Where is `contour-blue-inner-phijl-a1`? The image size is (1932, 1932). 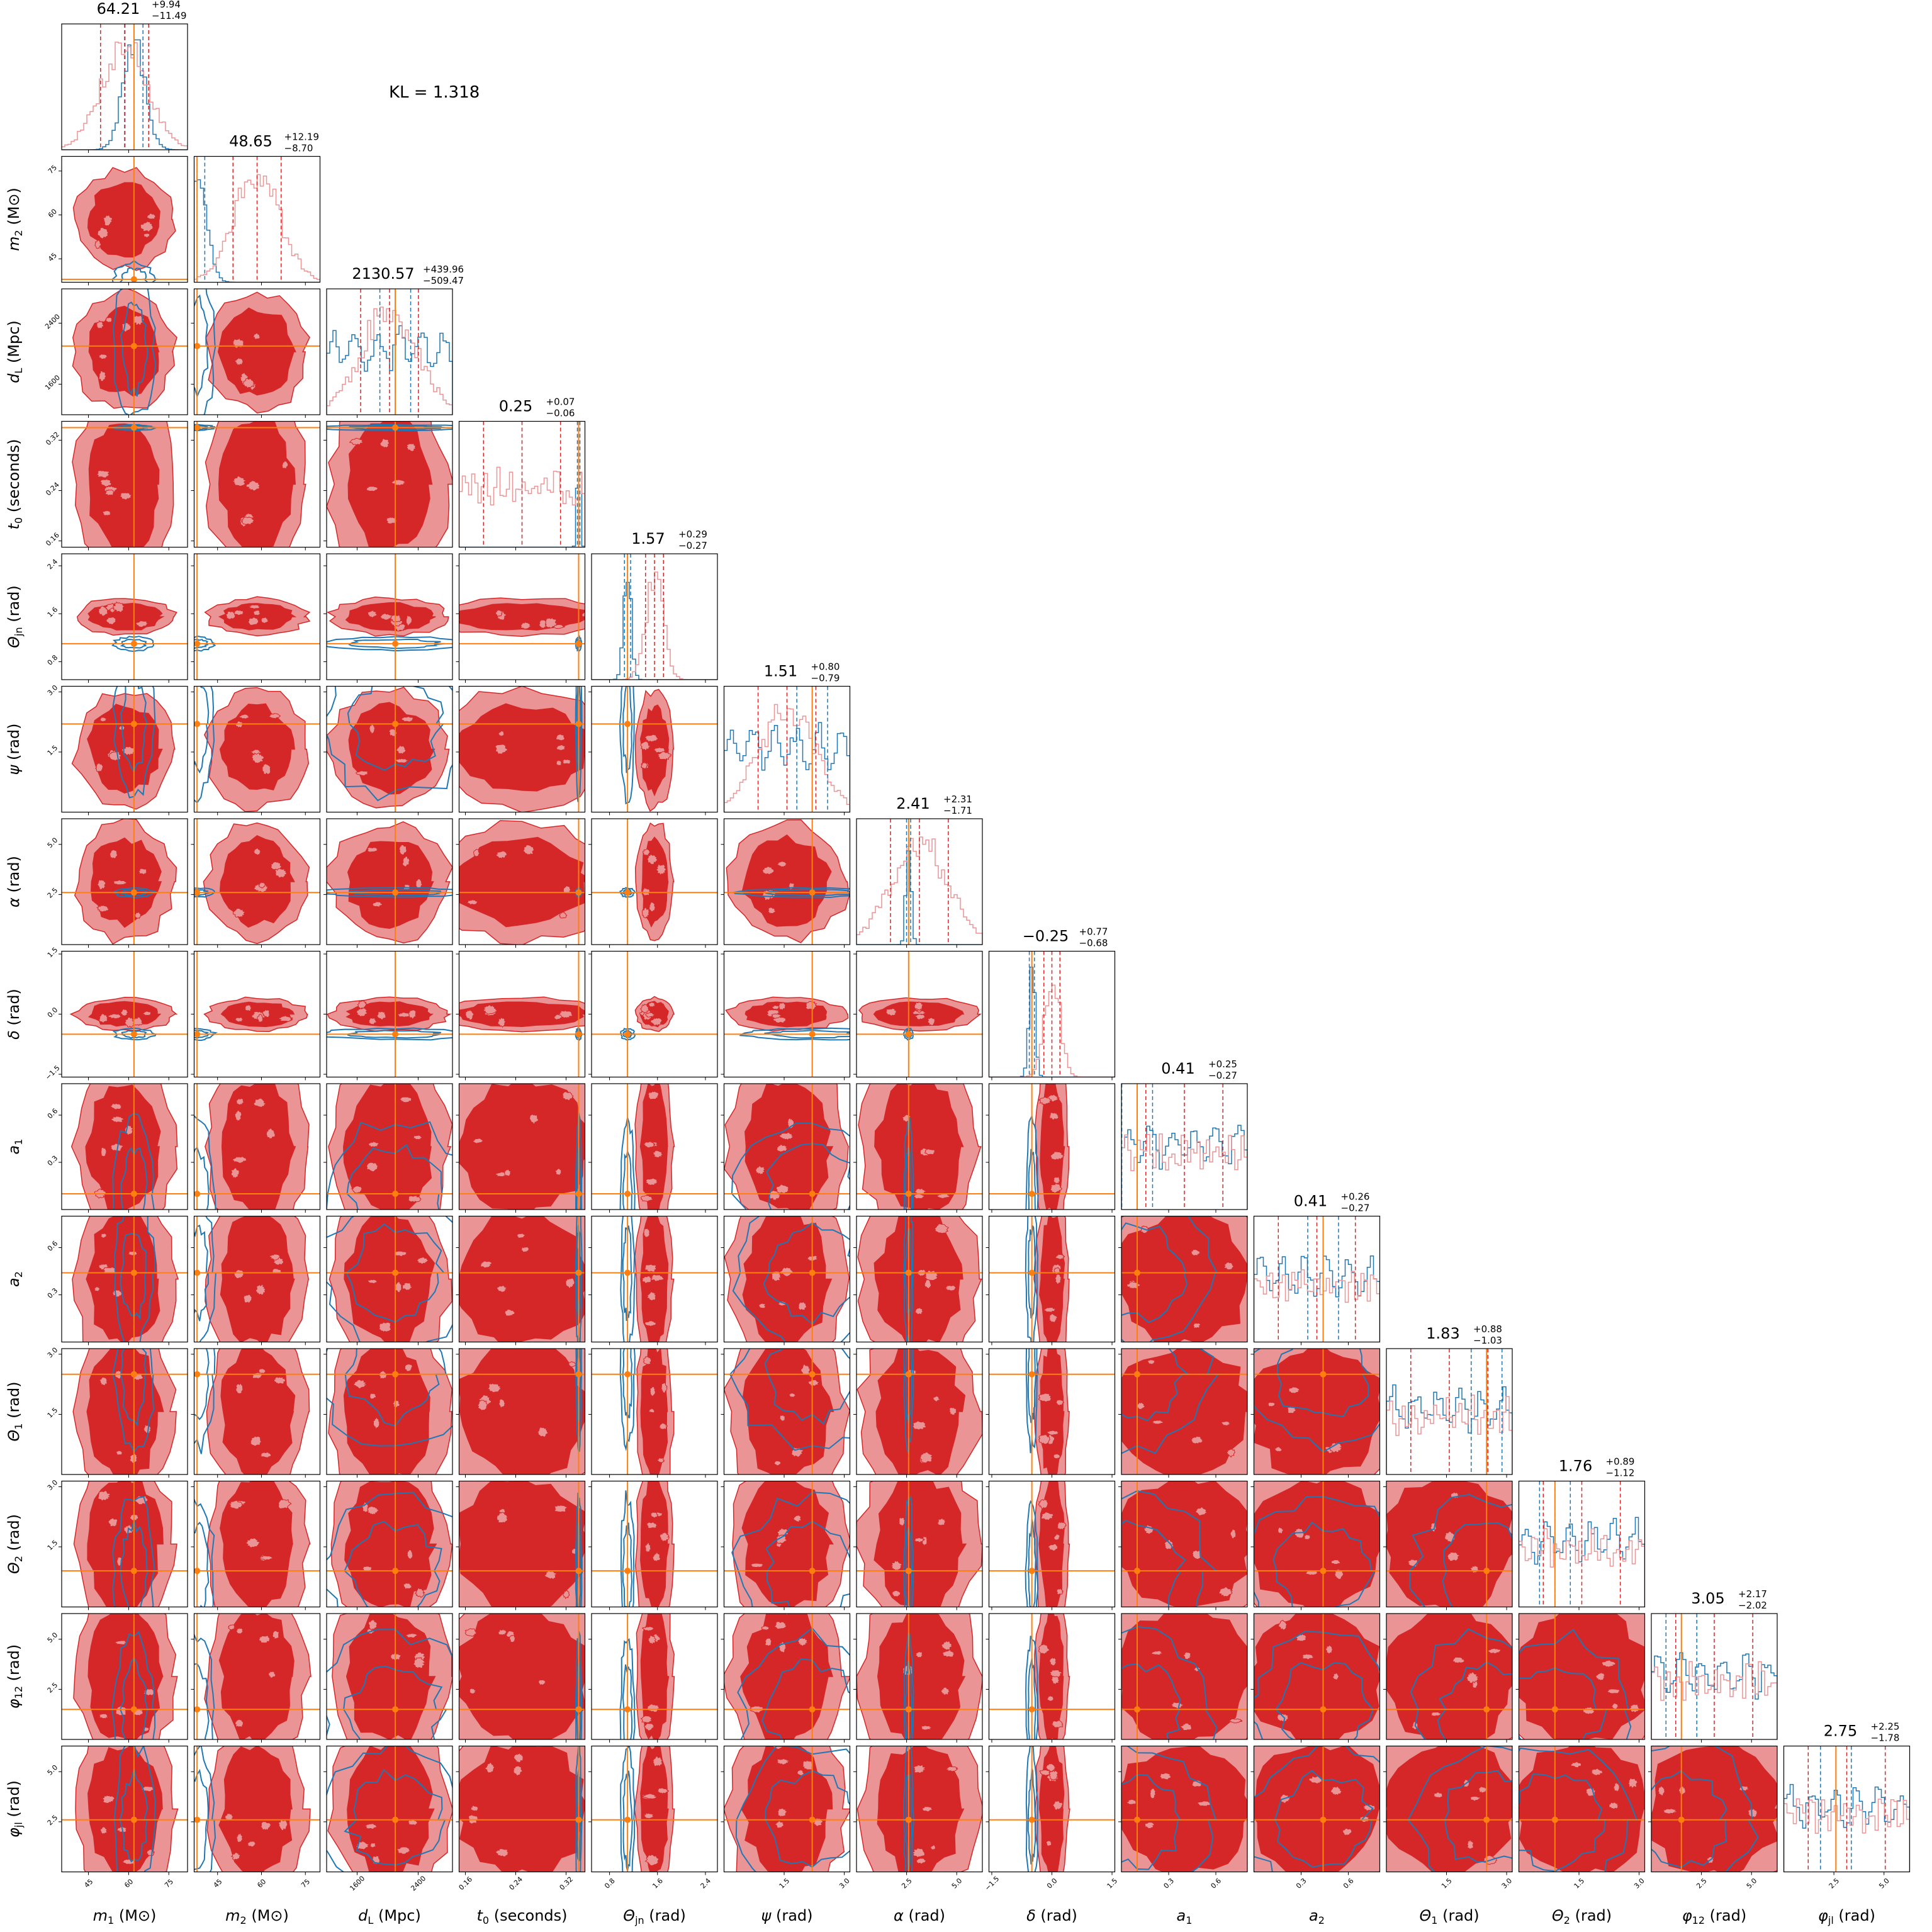 contour-blue-inner-phijl-a1 is located at coordinates (1151, 1821).